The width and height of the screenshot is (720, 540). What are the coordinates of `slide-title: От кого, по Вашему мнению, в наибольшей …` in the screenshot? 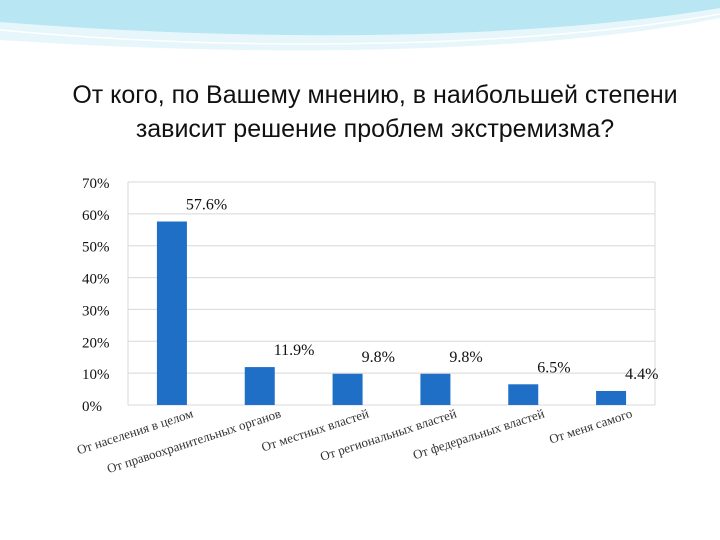 It's located at (375, 112).